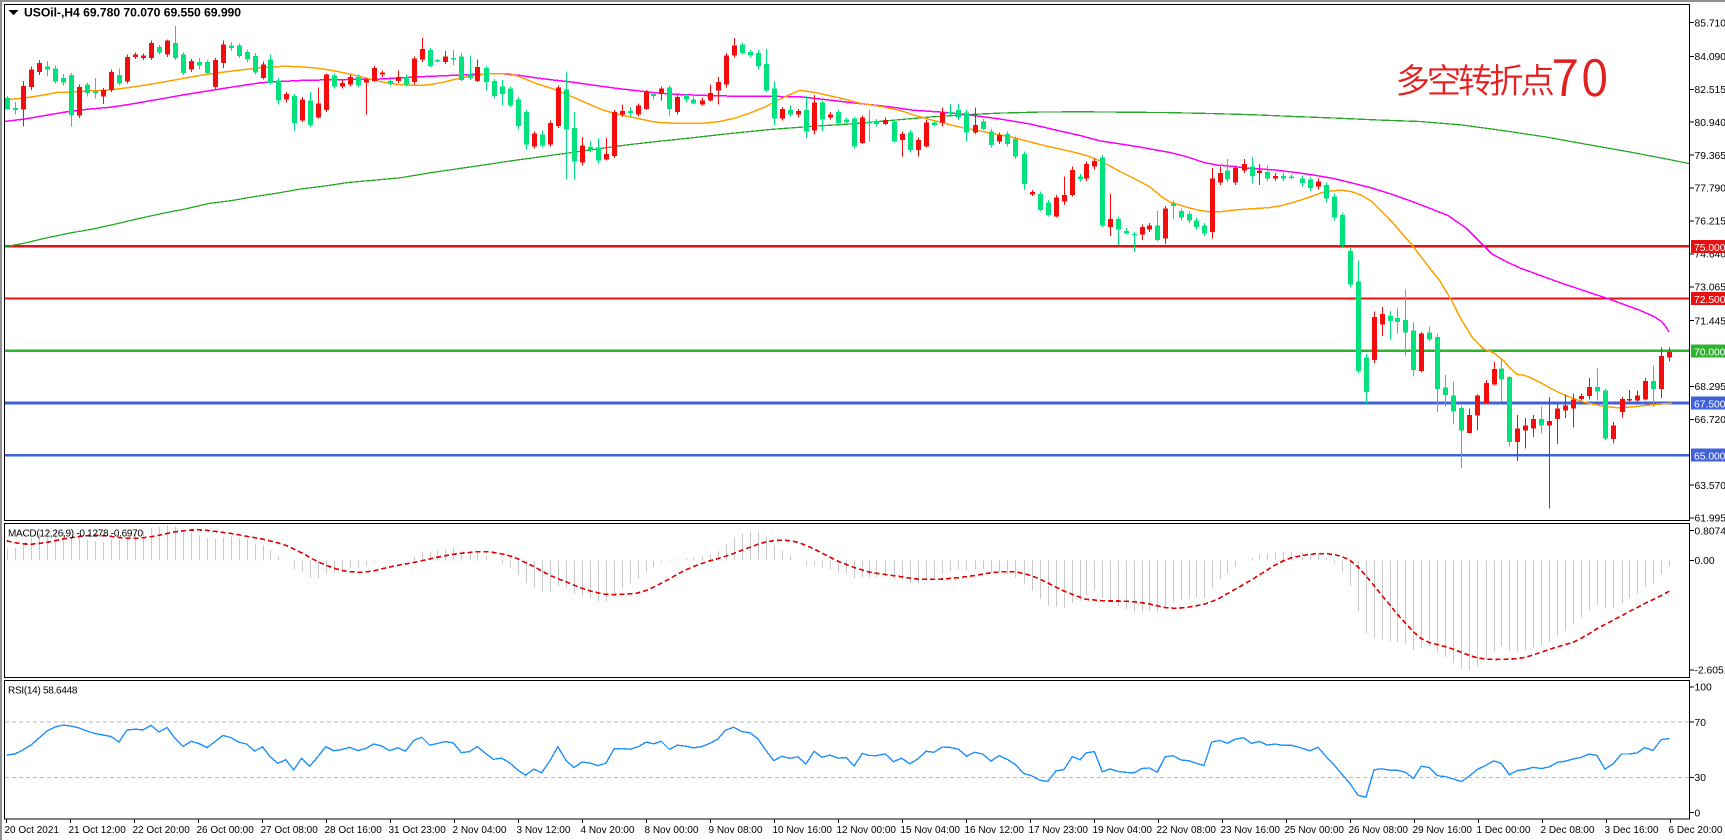 This screenshot has width=1725, height=840. What do you see at coordinates (1710, 189) in the screenshot?
I see `svg-text: 77.790` at bounding box center [1710, 189].